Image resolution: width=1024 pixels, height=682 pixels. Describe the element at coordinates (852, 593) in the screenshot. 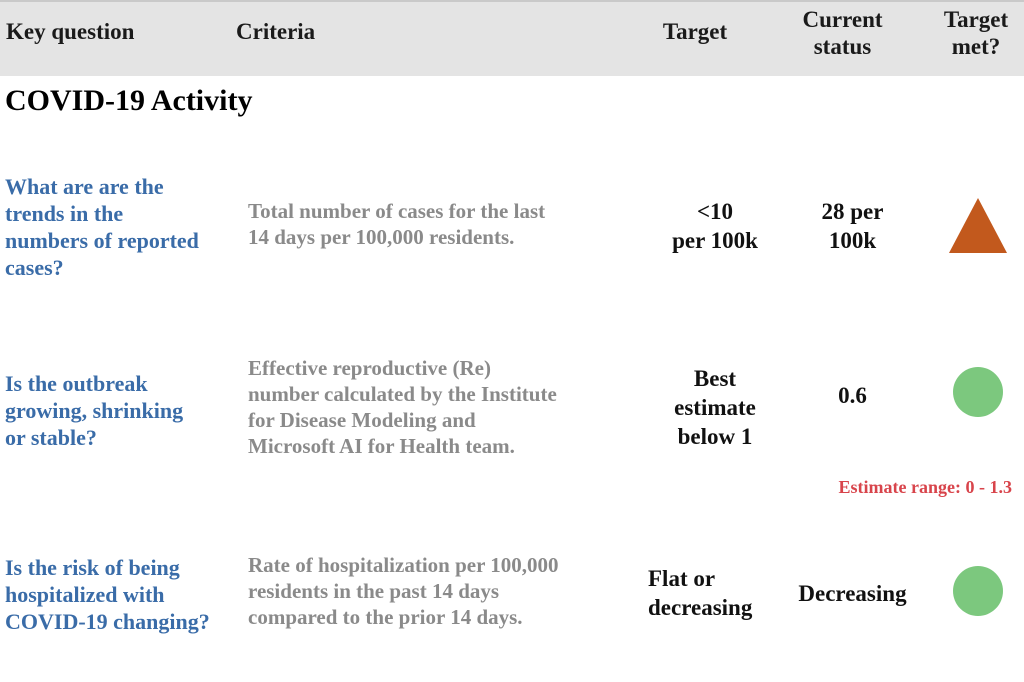

I see `current-status-text: Decreasing` at that location.